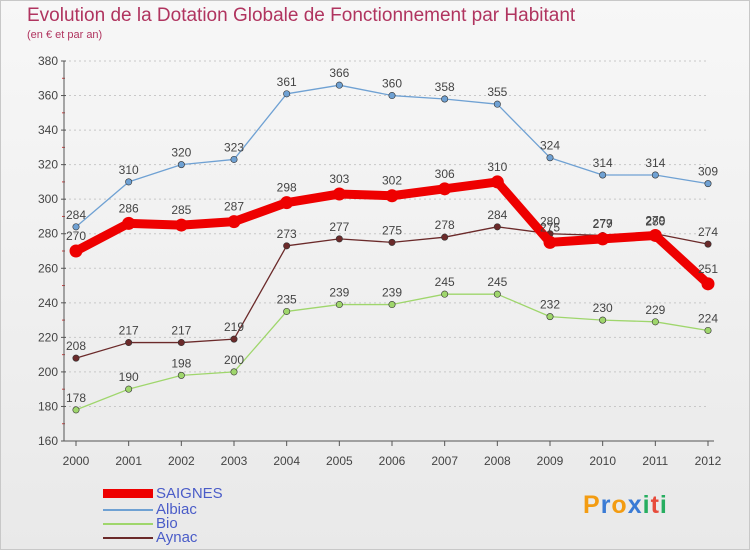 This screenshot has width=750, height=550. Describe the element at coordinates (602, 461) in the screenshot. I see `x-tick-label: 2010` at that location.